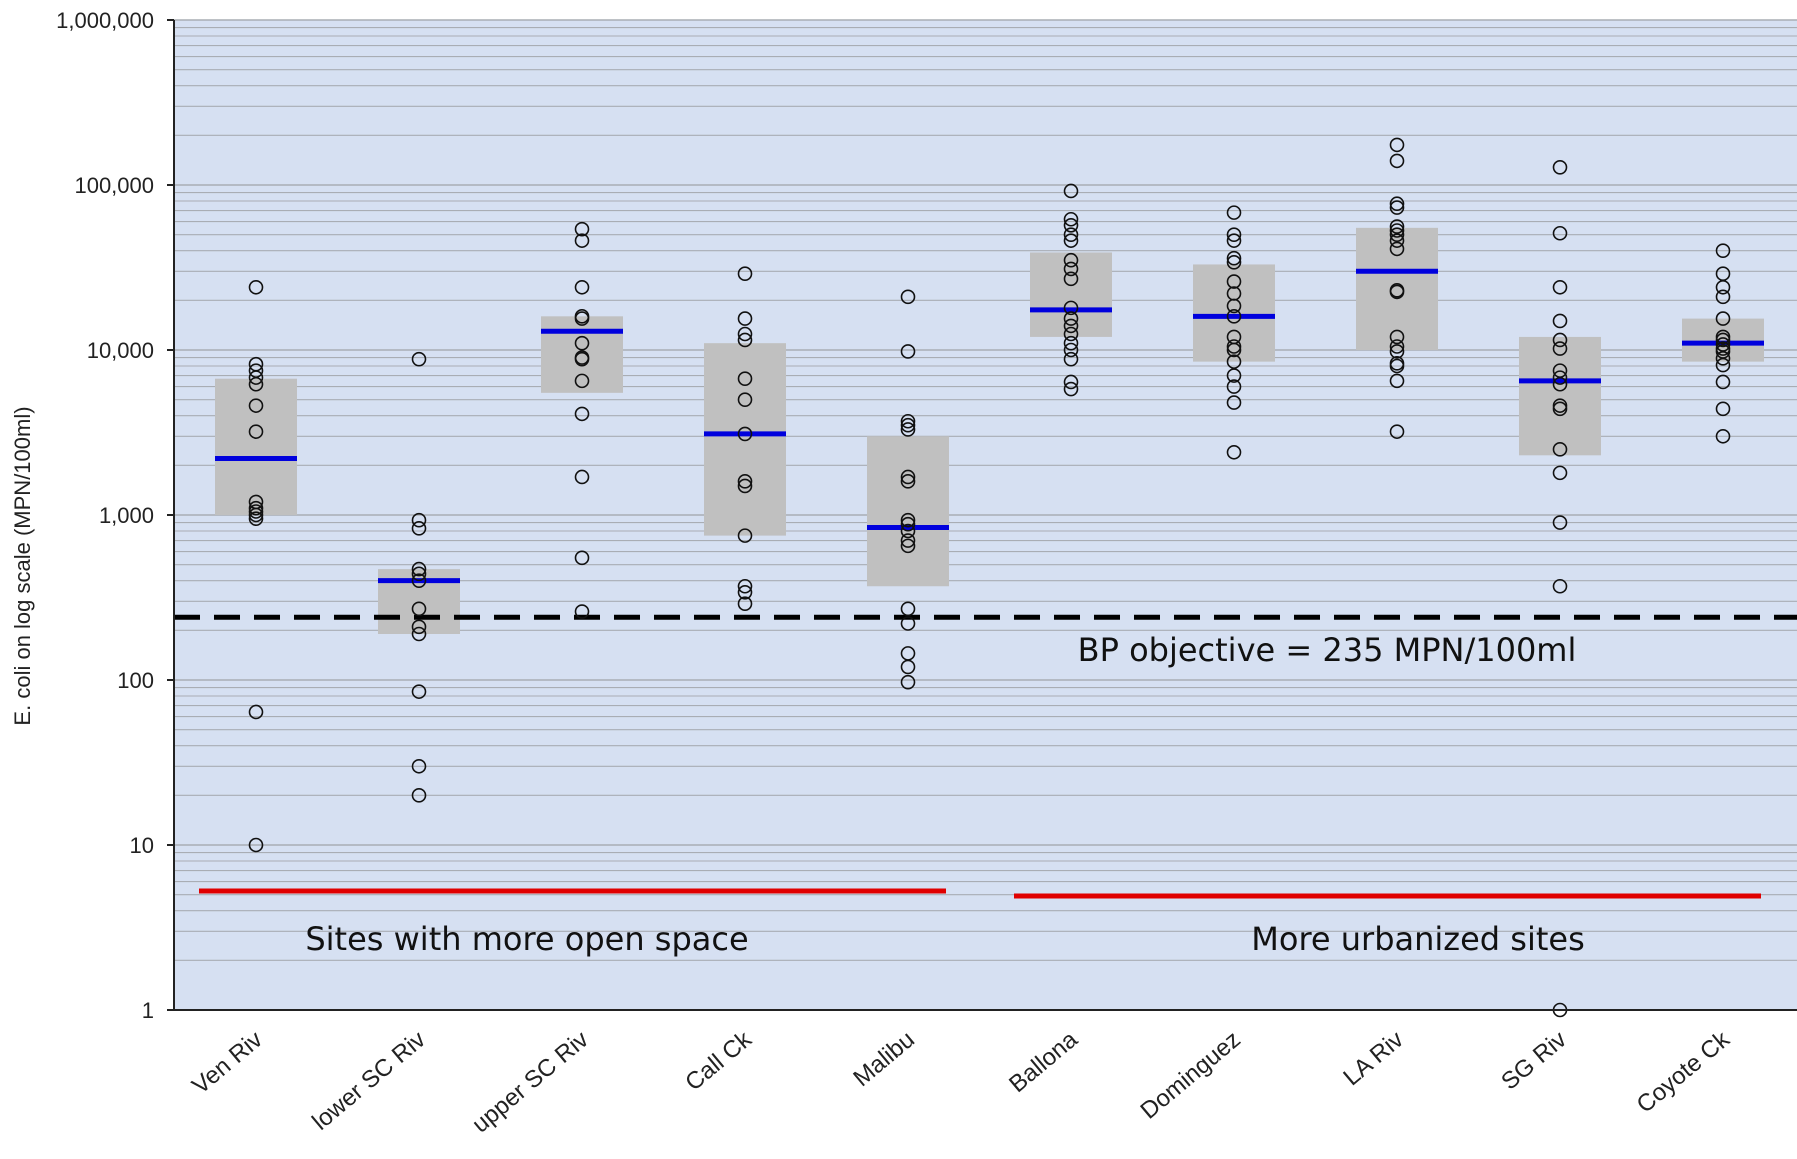  I want to click on y-tick-label: 1,000, so click(126, 515).